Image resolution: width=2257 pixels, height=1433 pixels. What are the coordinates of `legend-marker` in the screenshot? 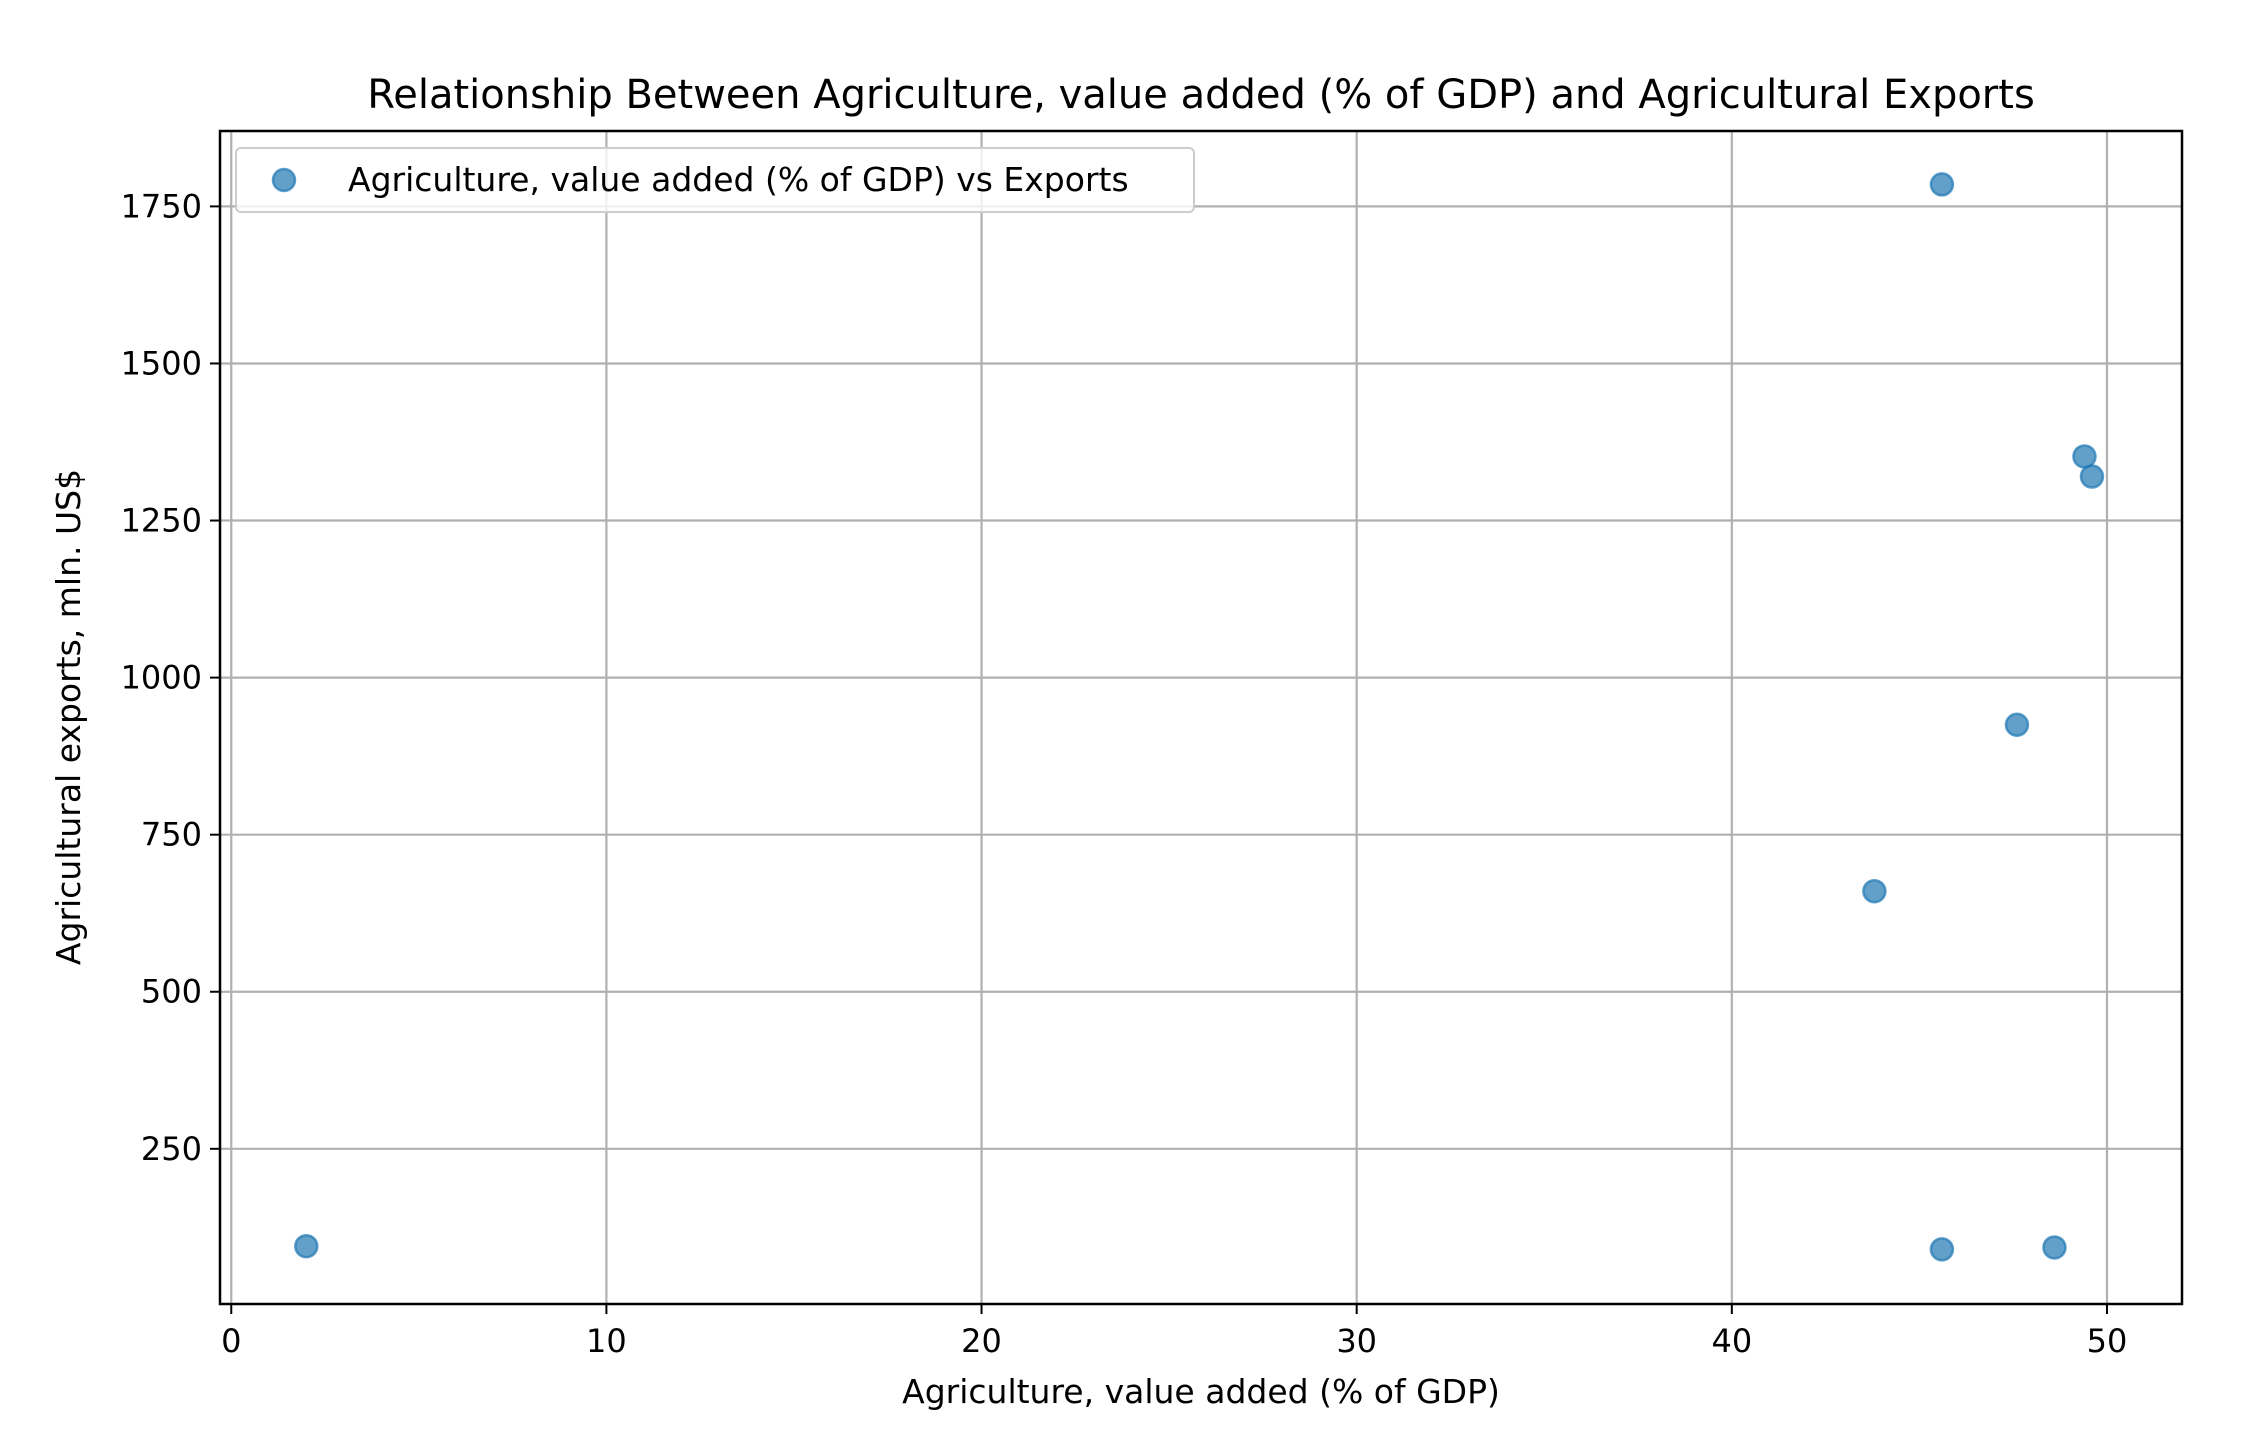 It's located at (284, 180).